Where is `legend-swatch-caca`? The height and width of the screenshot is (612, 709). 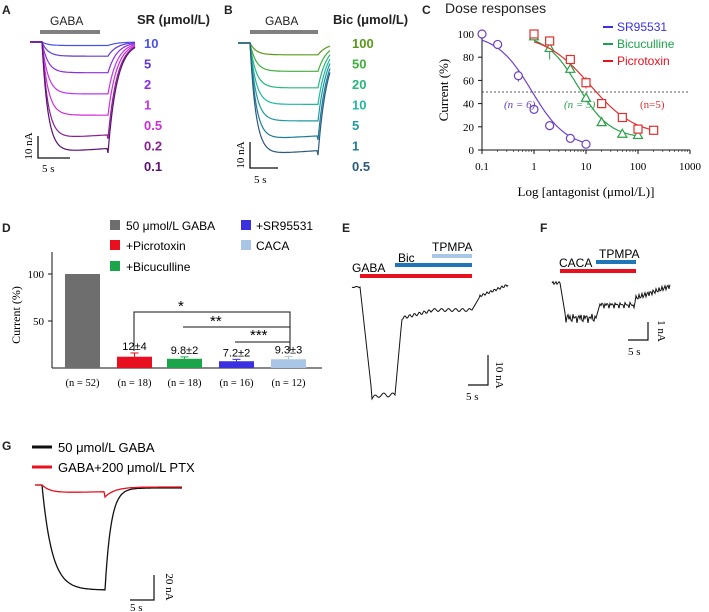 legend-swatch-caca is located at coordinates (246, 245).